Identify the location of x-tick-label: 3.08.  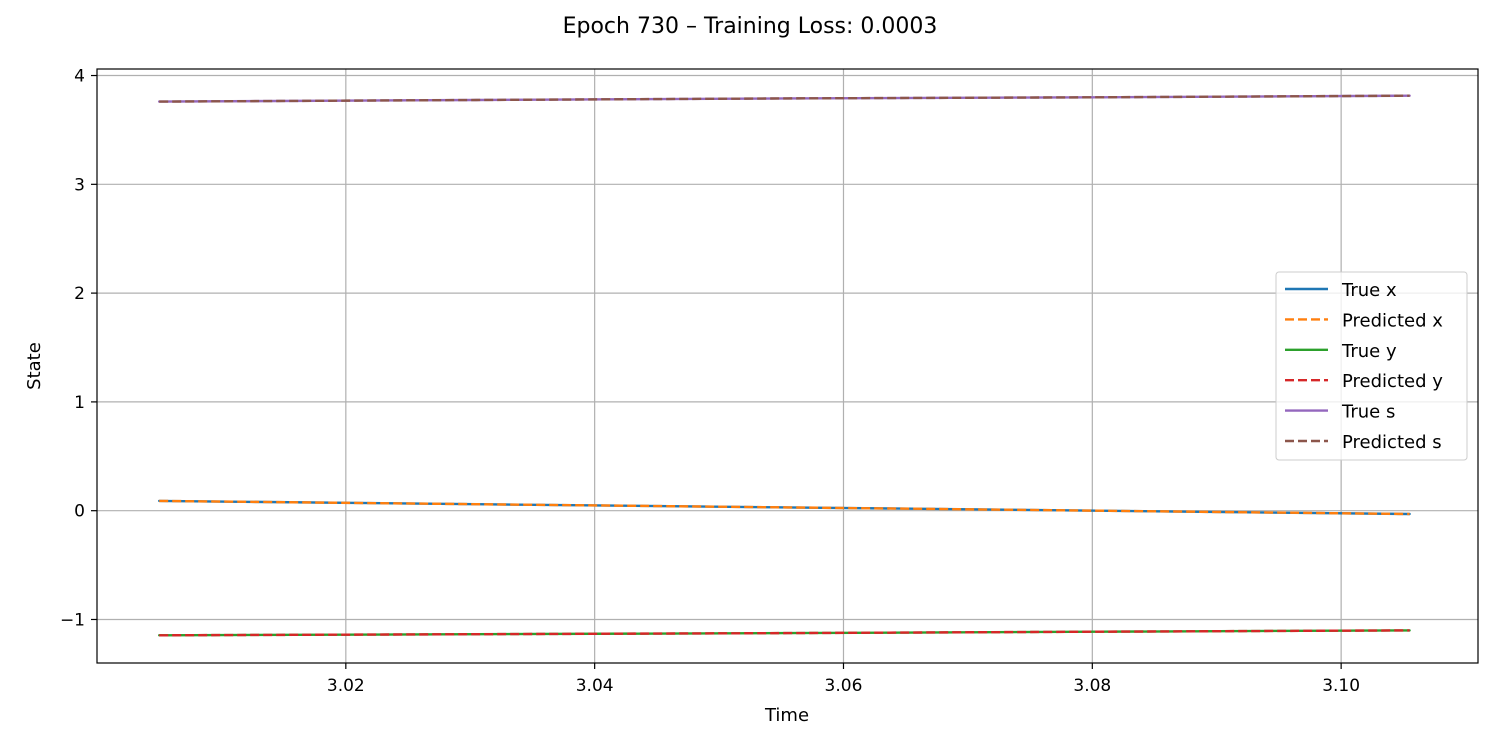
(1092, 686).